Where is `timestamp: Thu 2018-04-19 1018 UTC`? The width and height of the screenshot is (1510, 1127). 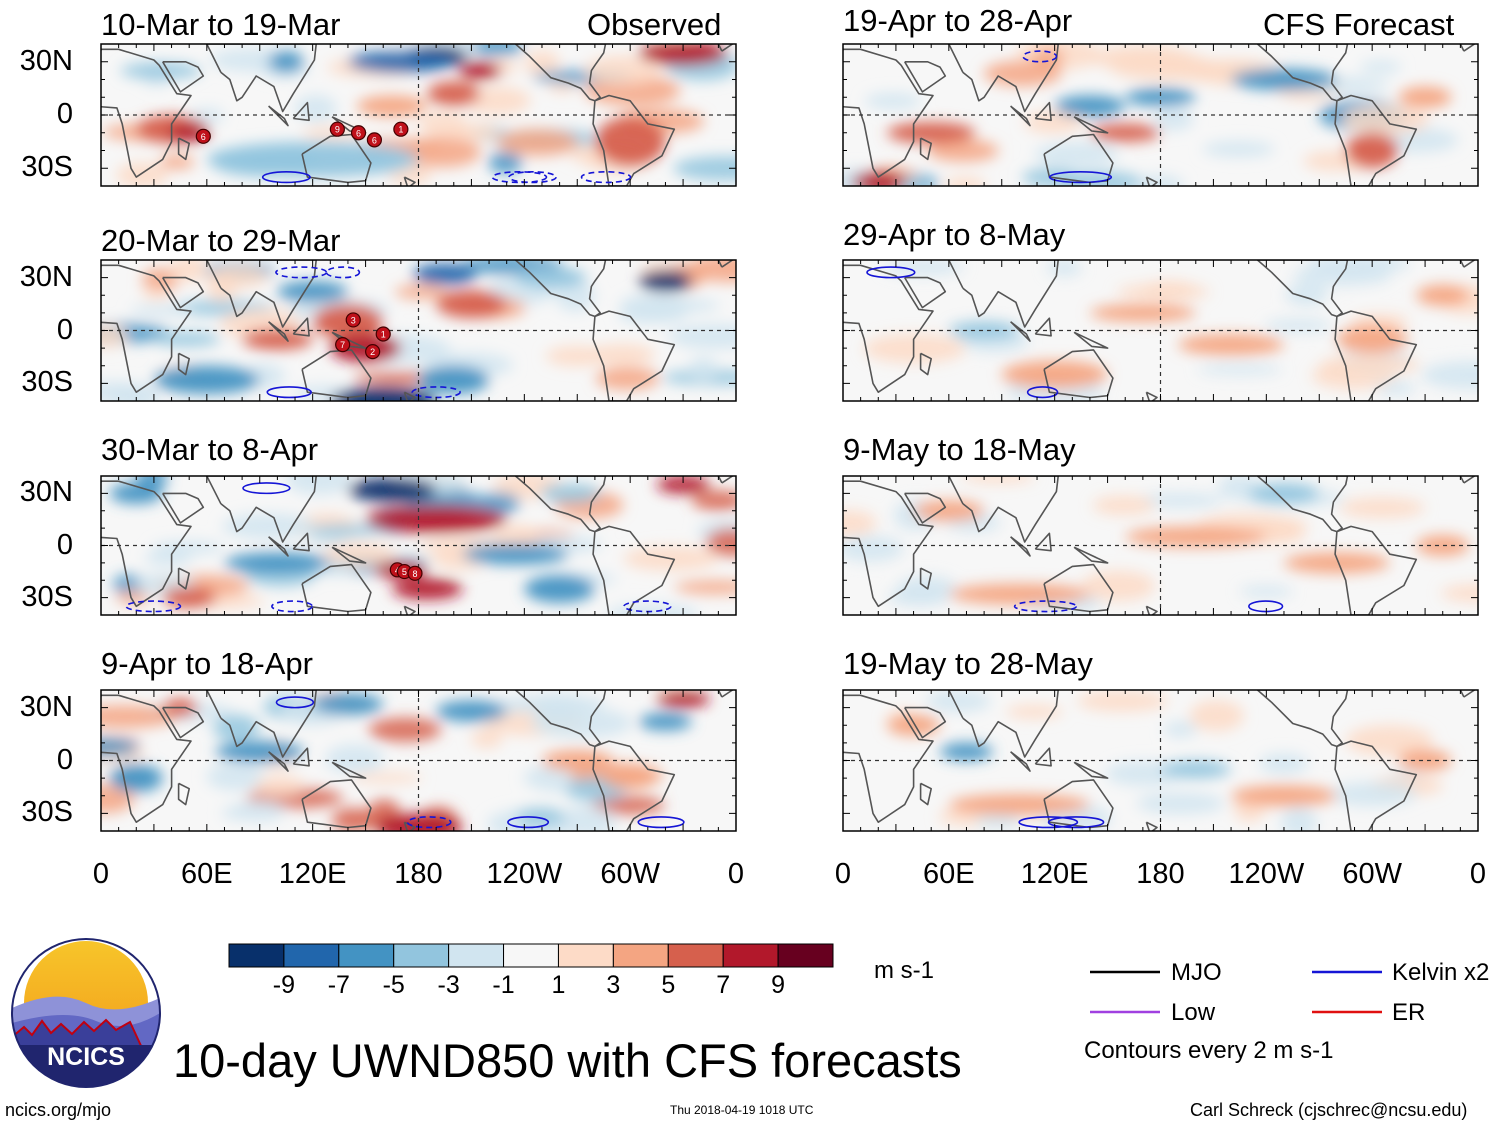
timestamp: Thu 2018-04-19 1018 UTC is located at coordinates (742, 1110).